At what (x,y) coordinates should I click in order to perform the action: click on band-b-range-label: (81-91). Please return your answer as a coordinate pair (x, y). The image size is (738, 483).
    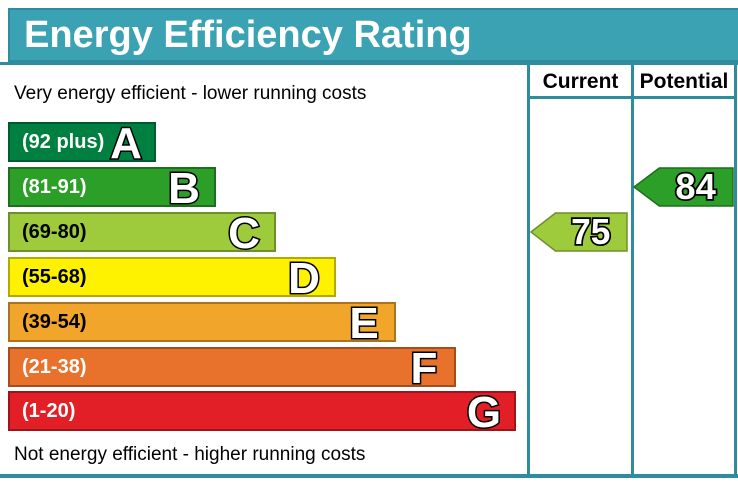
    Looking at the image, I should click on (54, 186).